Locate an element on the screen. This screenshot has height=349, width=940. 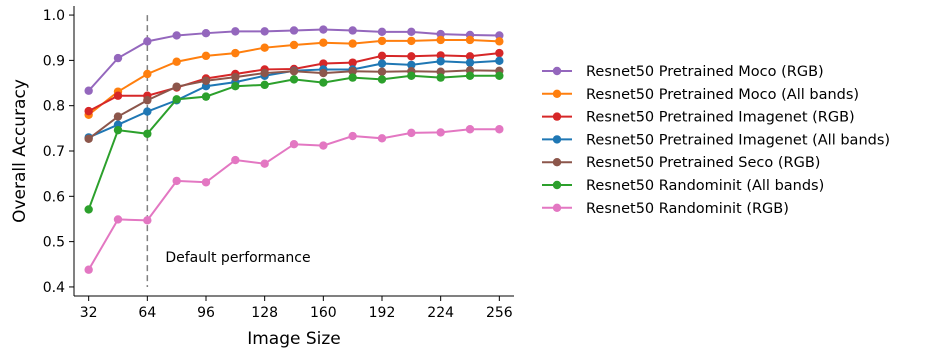
legend-label: Resnet50 Pretrained Seco (RGB) is located at coordinates (703, 163).